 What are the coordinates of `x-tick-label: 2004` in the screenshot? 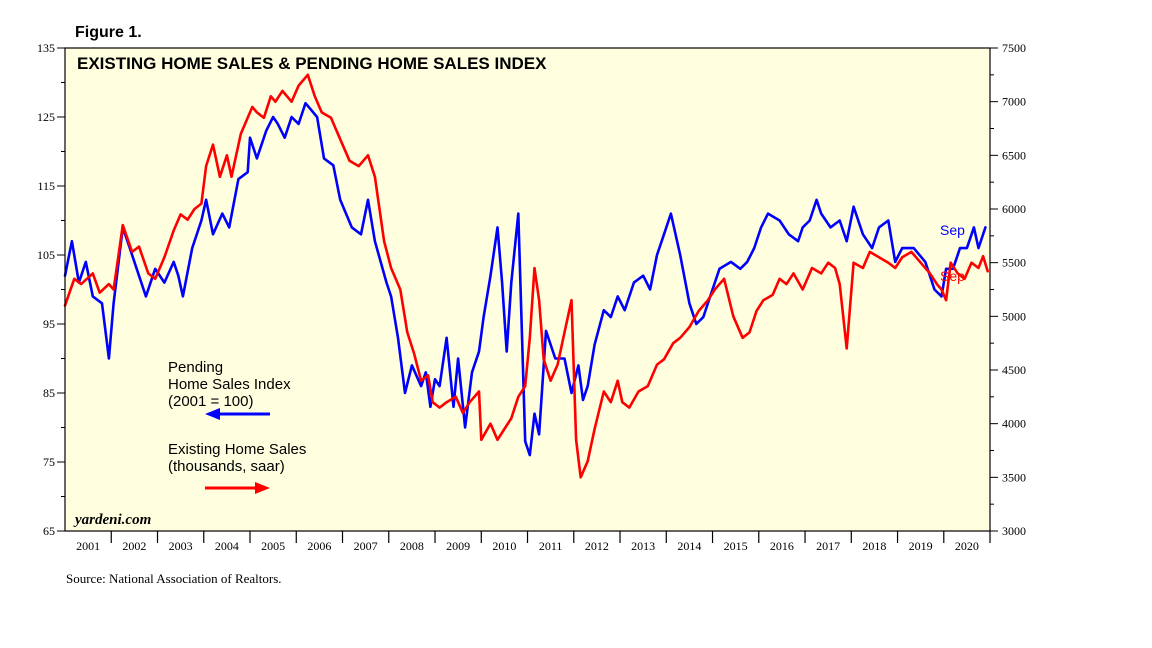 It's located at (227, 546).